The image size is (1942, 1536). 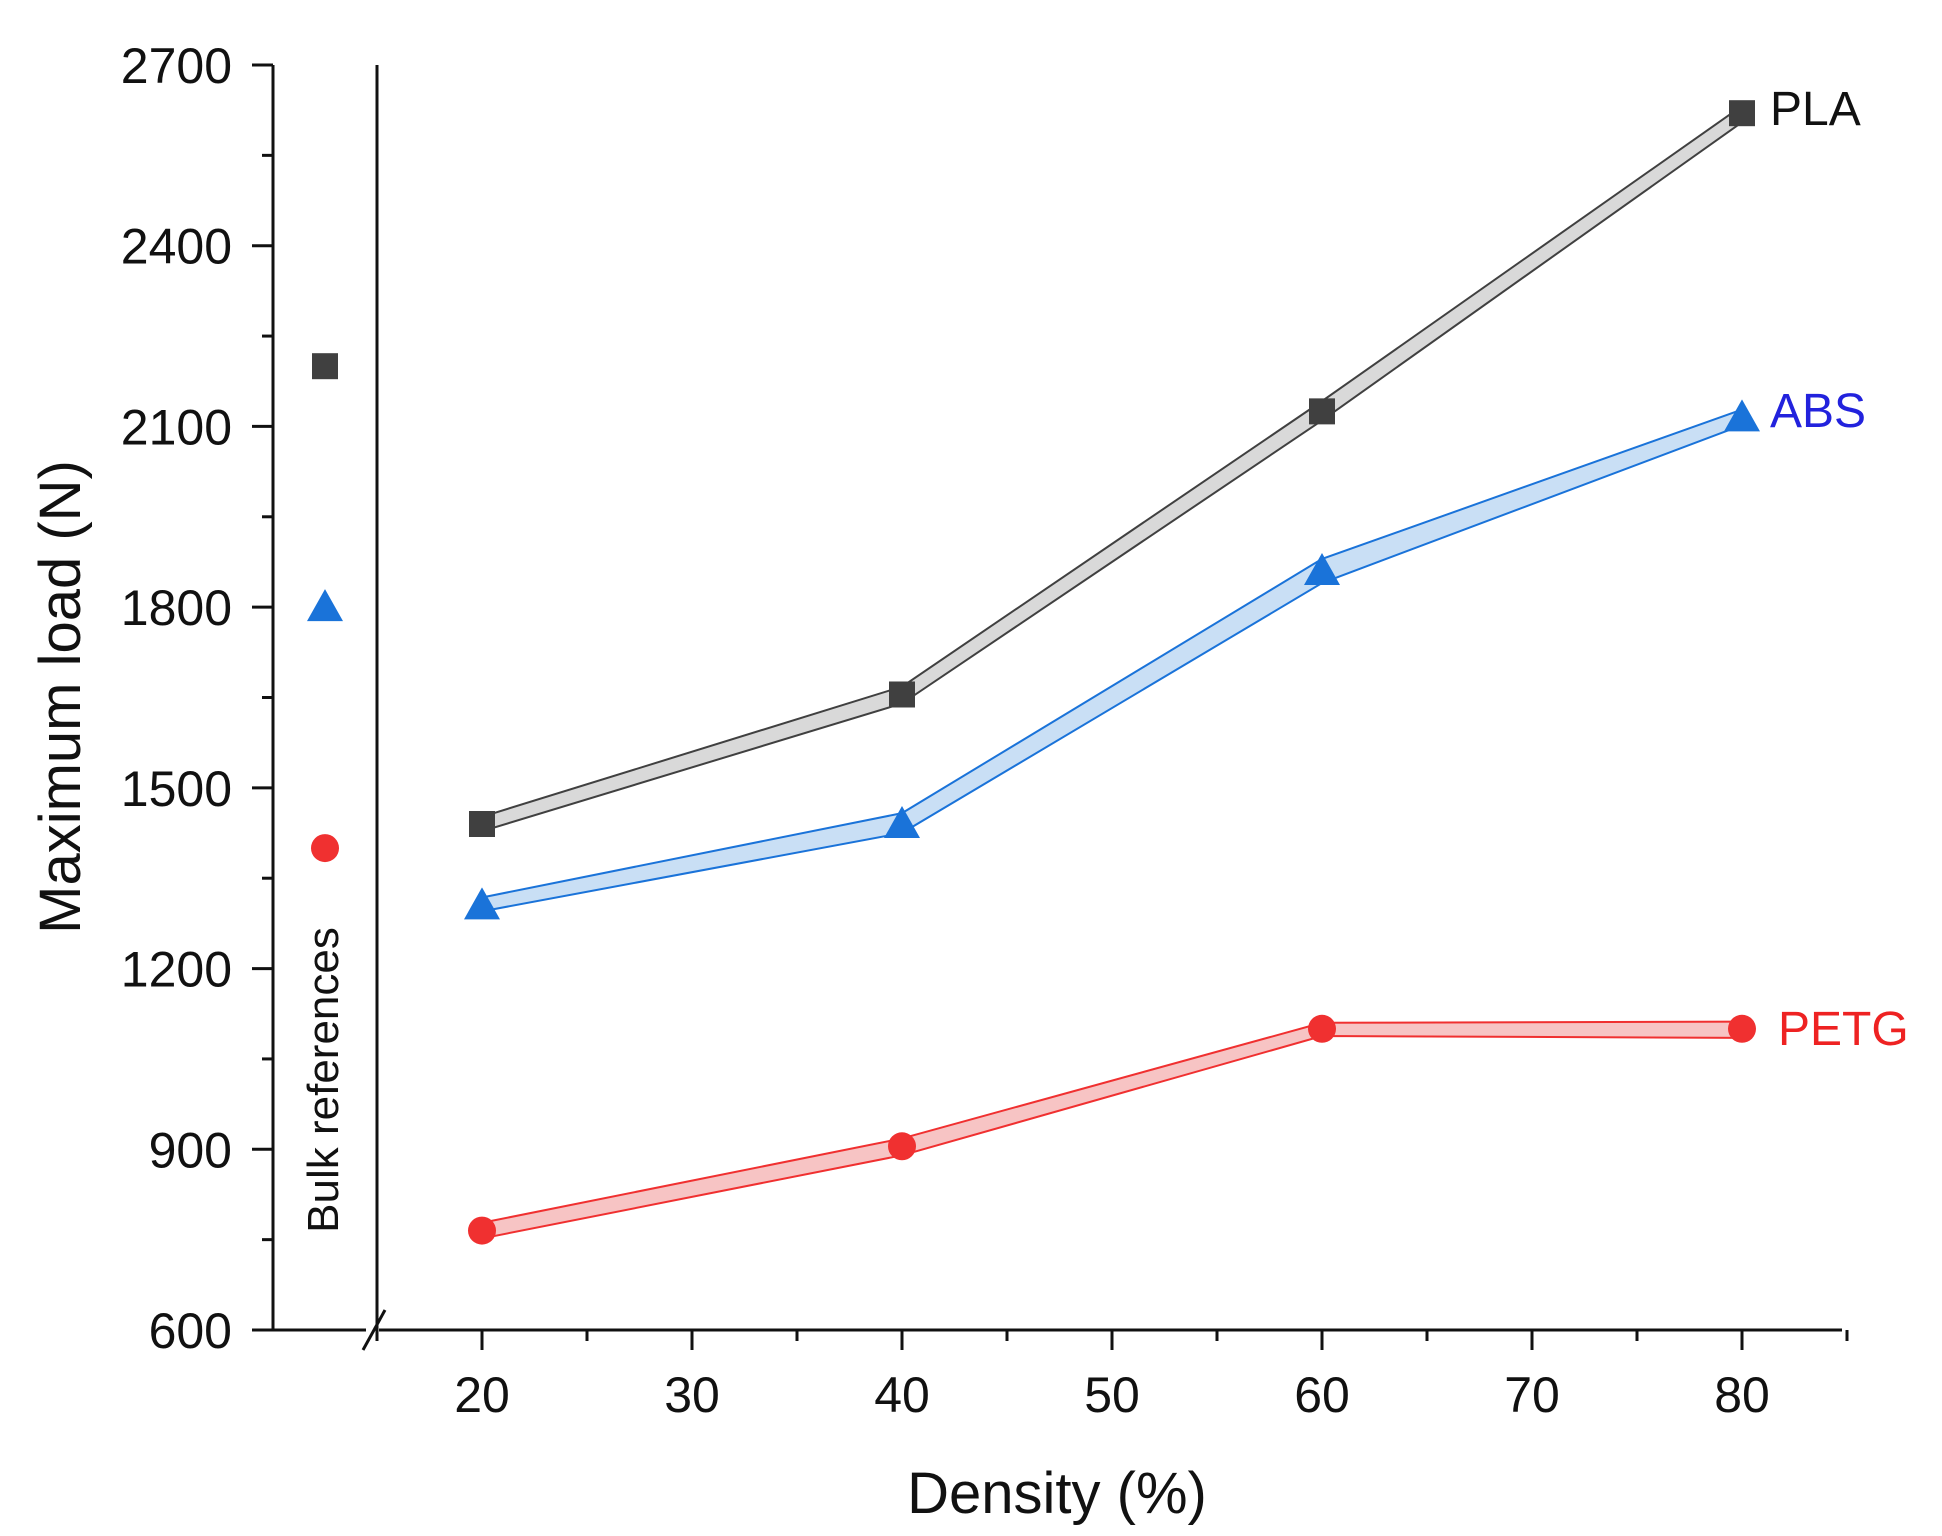 What do you see at coordinates (190, 1331) in the screenshot?
I see `y-tick-label: 600` at bounding box center [190, 1331].